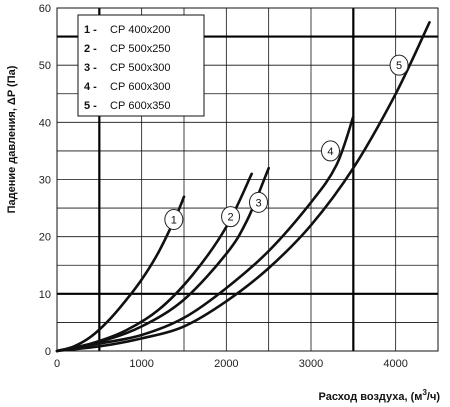 The image size is (450, 407). I want to click on y-tick-label: 60, so click(45, 9).